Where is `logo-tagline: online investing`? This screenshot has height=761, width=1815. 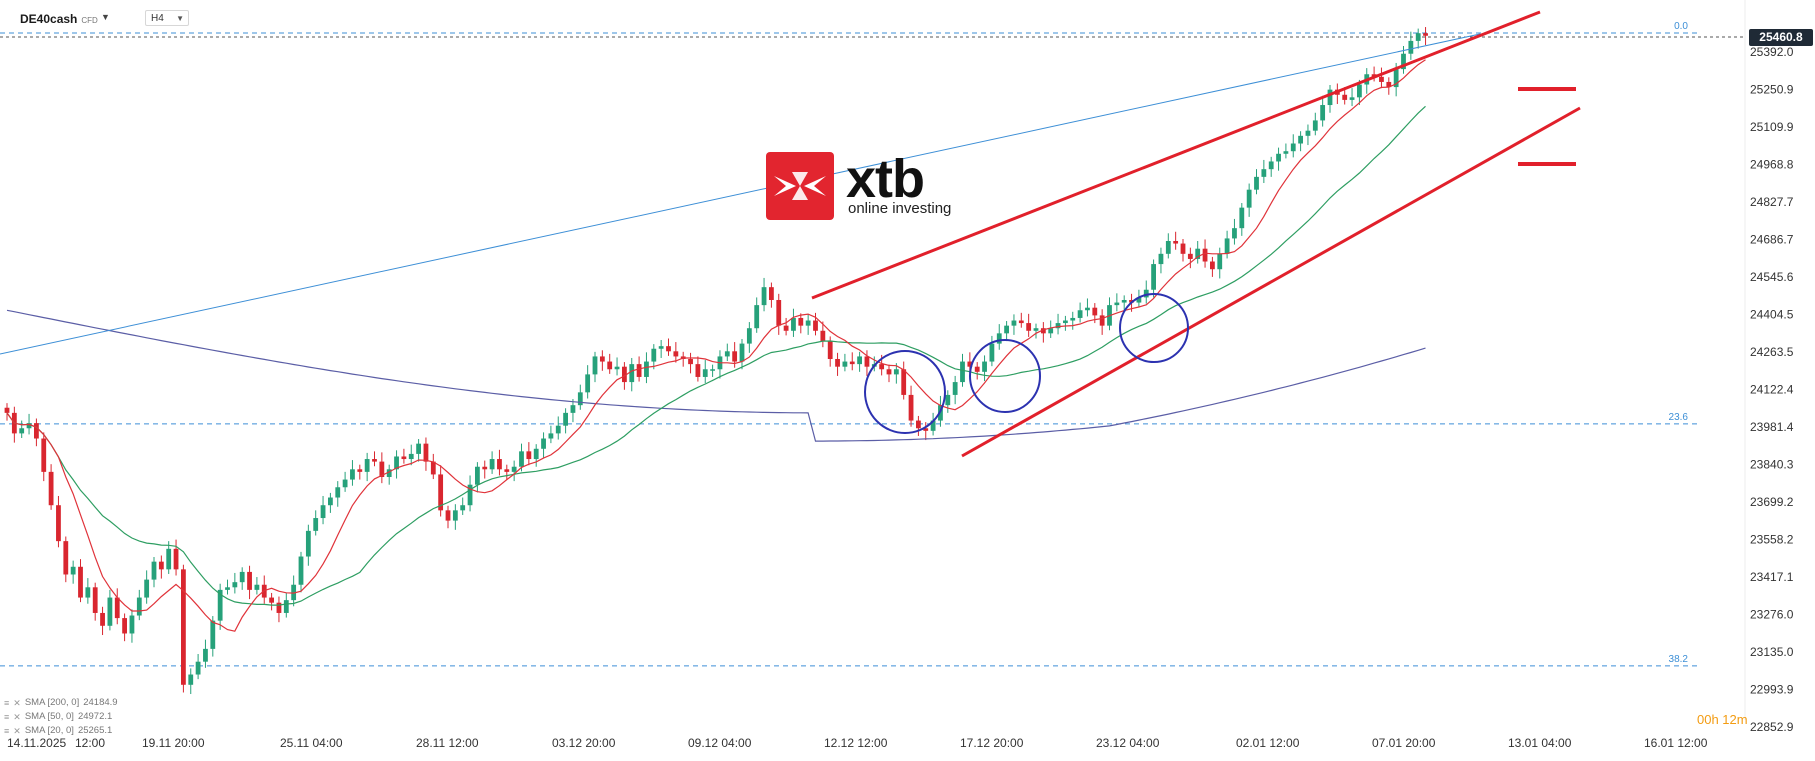 logo-tagline: online investing is located at coordinates (900, 208).